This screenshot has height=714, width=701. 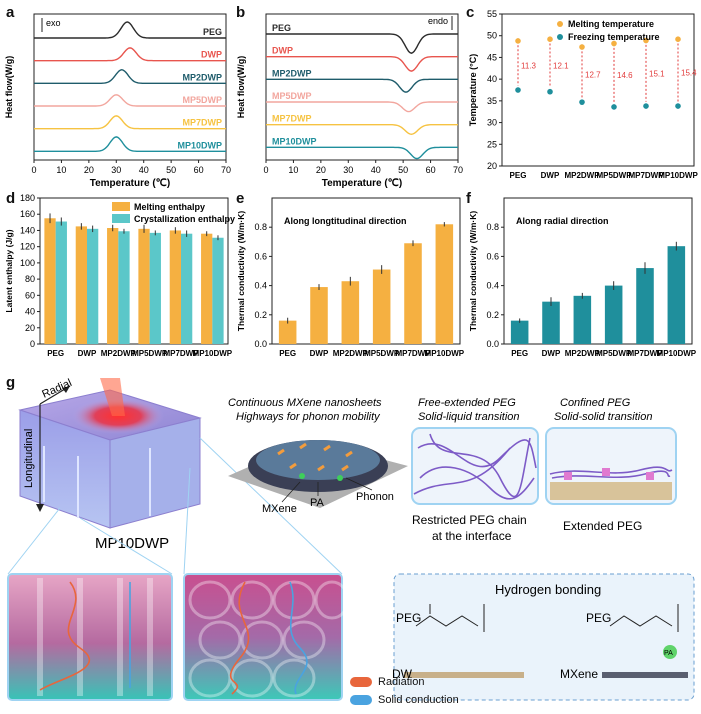 What do you see at coordinates (30, 295) in the screenshot?
I see `y-tick-label: 60` at bounding box center [30, 295].